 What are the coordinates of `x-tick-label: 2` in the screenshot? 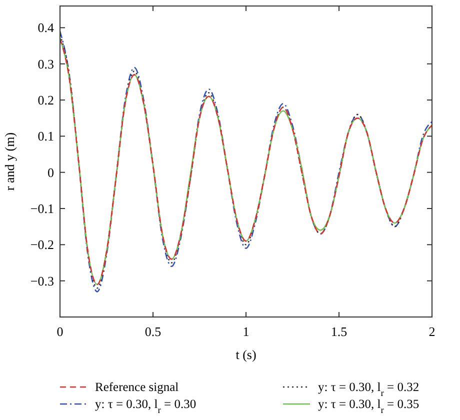 It's located at (432, 331).